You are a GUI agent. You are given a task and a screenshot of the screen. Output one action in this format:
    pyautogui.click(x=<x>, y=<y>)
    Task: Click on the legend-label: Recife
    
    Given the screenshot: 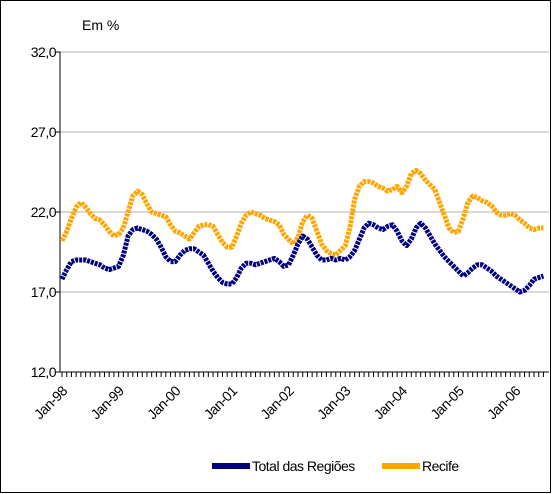 What is the action you would take?
    pyautogui.click(x=440, y=466)
    